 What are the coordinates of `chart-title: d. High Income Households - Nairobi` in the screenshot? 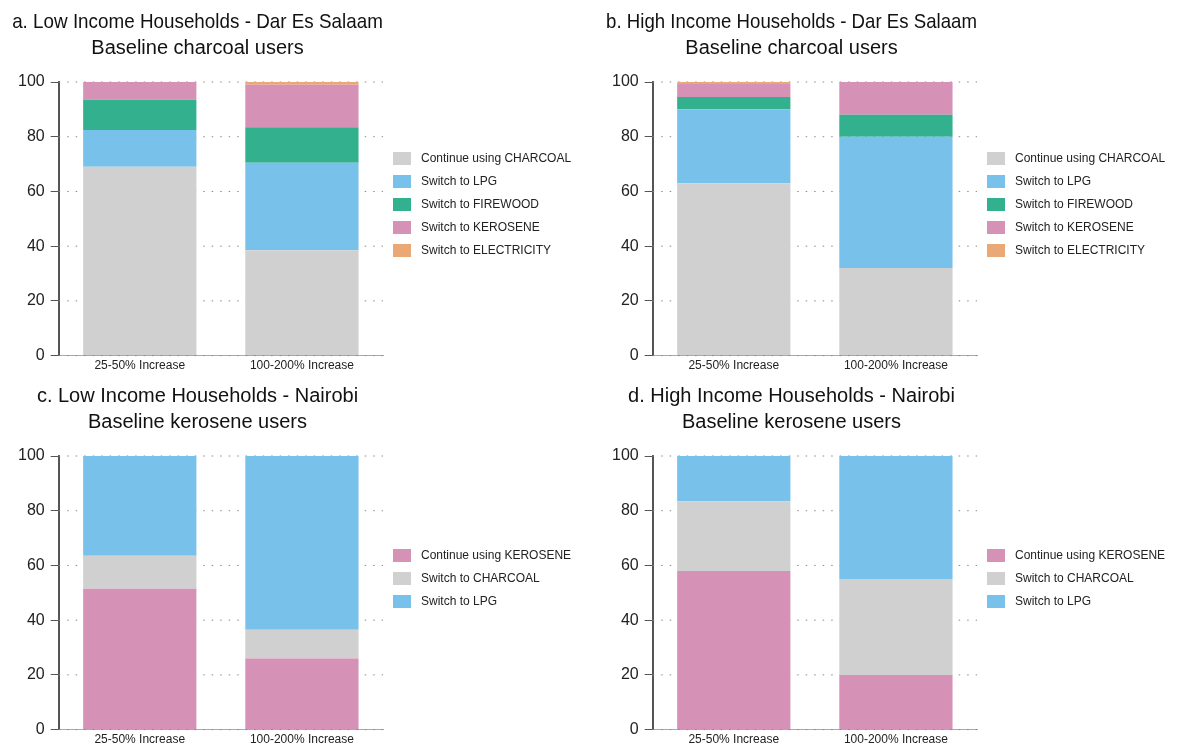 It's located at (791, 394).